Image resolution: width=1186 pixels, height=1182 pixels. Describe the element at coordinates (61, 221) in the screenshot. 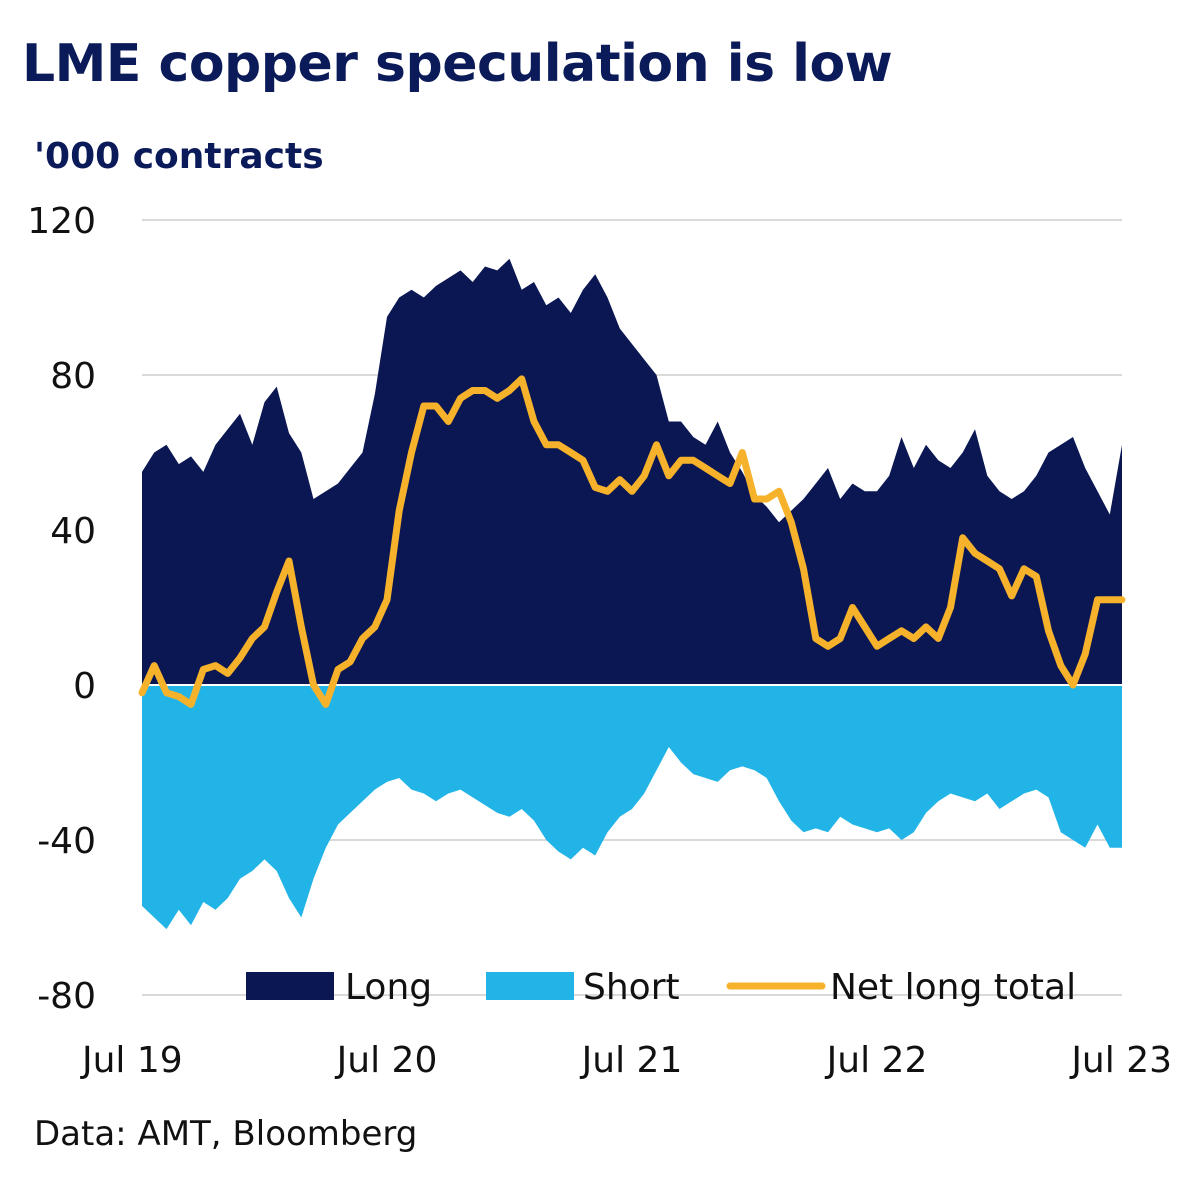

I see `y-tick-label: 120` at that location.